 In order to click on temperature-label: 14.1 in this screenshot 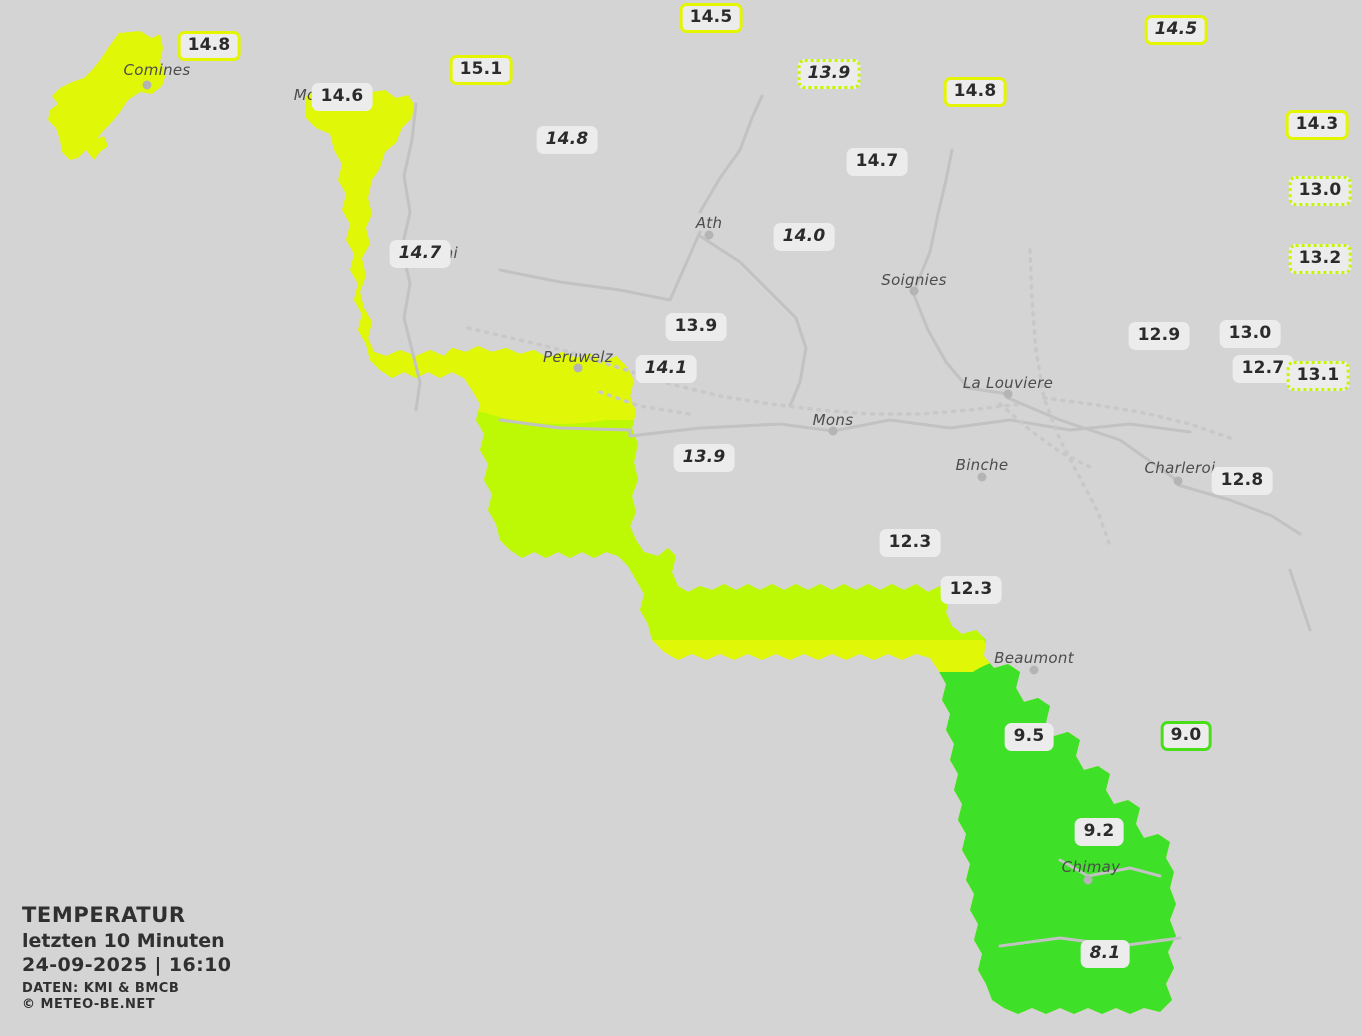, I will do `click(666, 369)`.